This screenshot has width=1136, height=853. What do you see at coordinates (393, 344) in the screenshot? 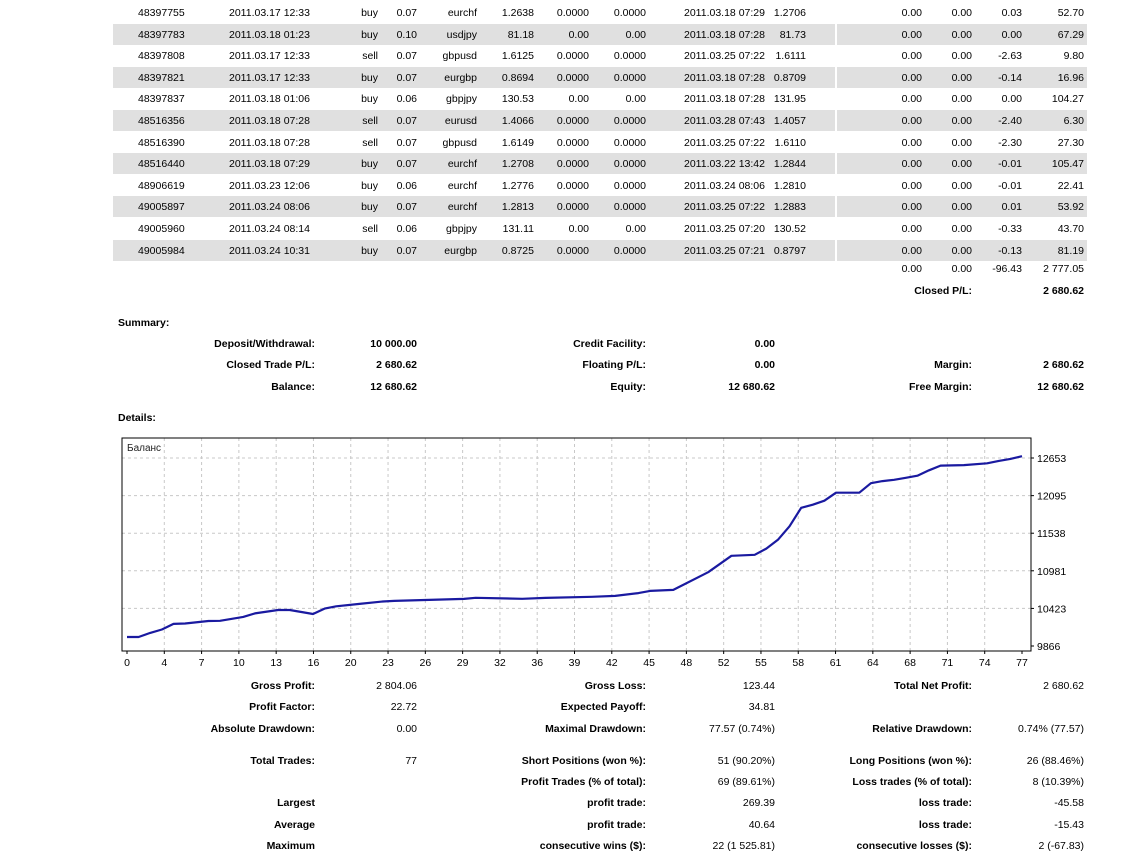
I see `deposit-value-value: 10 000.00` at bounding box center [393, 344].